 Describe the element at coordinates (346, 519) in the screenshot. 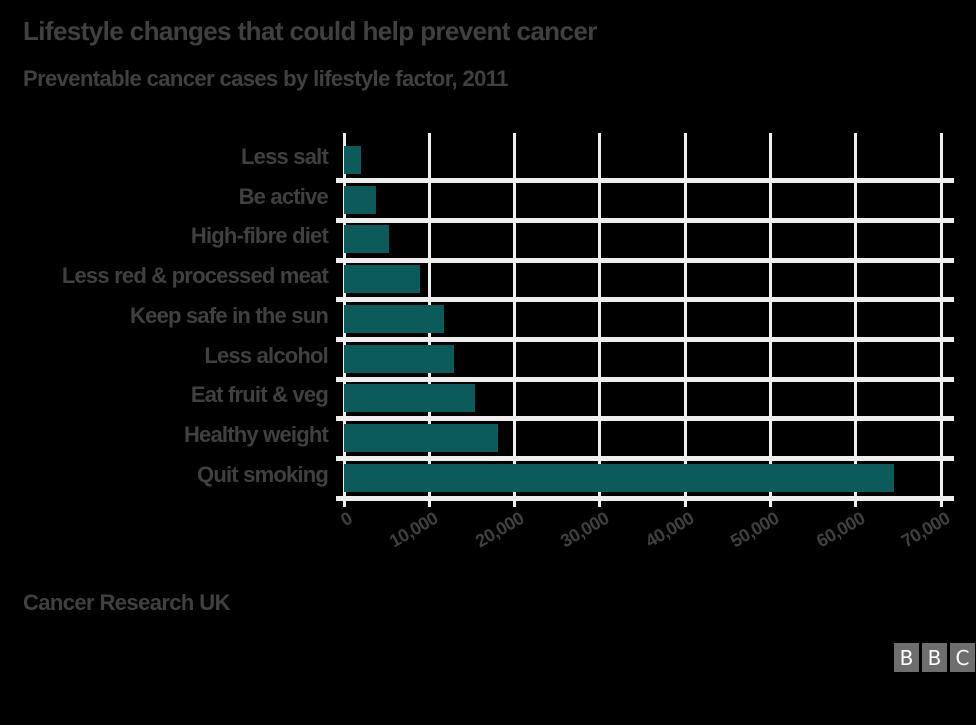

I see `x-tick-label: 0` at that location.